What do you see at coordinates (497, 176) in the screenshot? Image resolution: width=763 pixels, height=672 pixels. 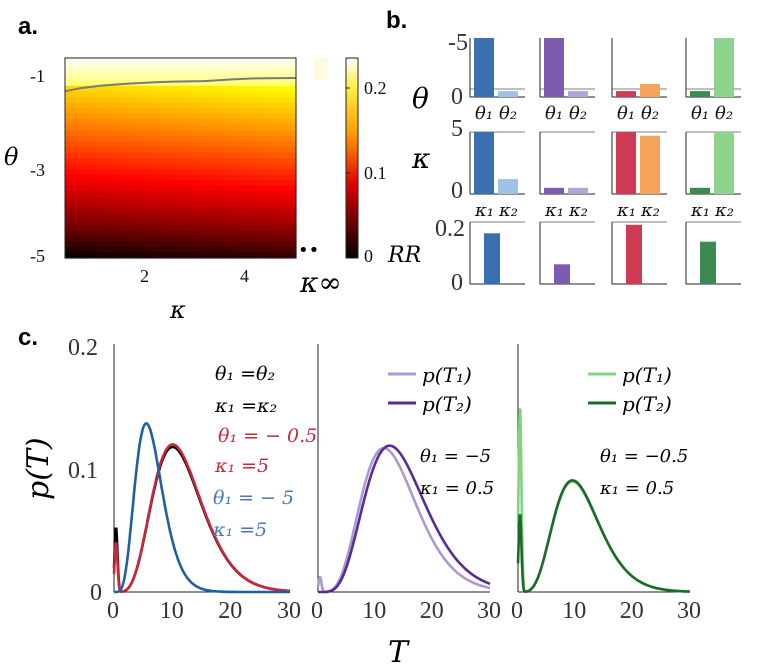 I see `b-cell-1-0: κ₁ κ₂` at bounding box center [497, 176].